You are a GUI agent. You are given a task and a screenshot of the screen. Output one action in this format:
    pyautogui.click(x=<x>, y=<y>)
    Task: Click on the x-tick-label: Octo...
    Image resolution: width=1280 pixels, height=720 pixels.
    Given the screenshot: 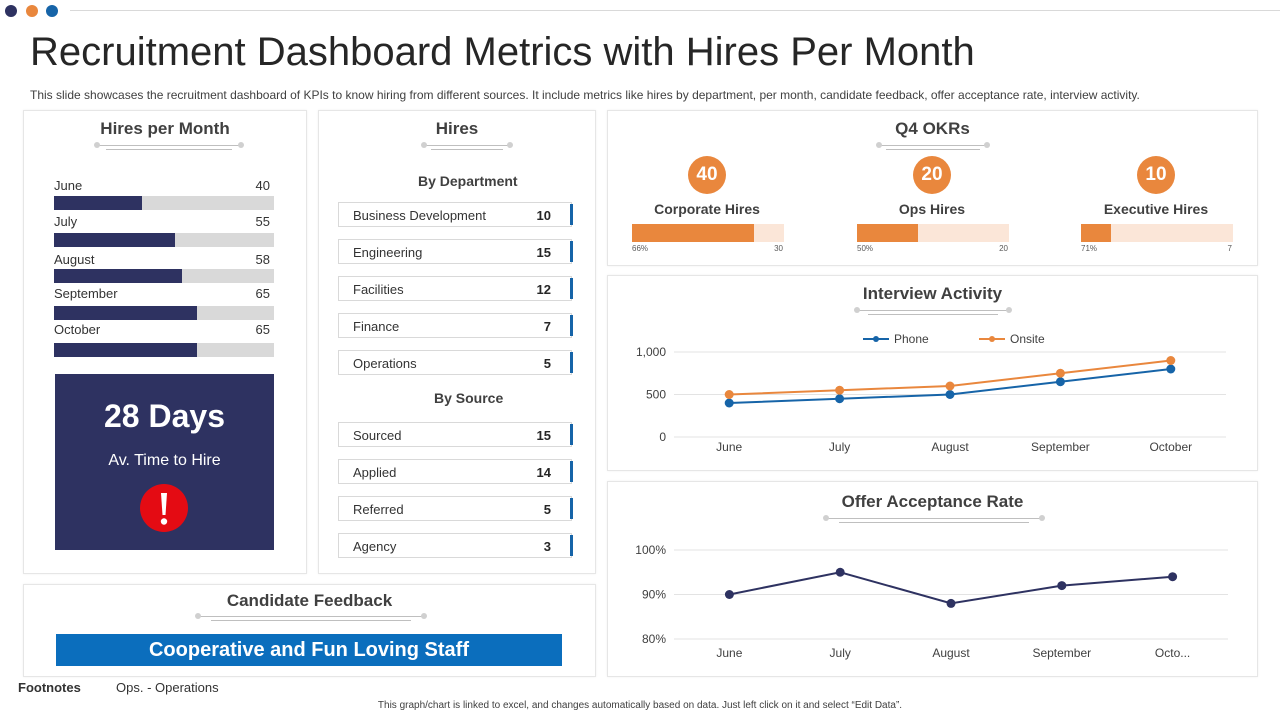 What is the action you would take?
    pyautogui.click(x=1172, y=653)
    